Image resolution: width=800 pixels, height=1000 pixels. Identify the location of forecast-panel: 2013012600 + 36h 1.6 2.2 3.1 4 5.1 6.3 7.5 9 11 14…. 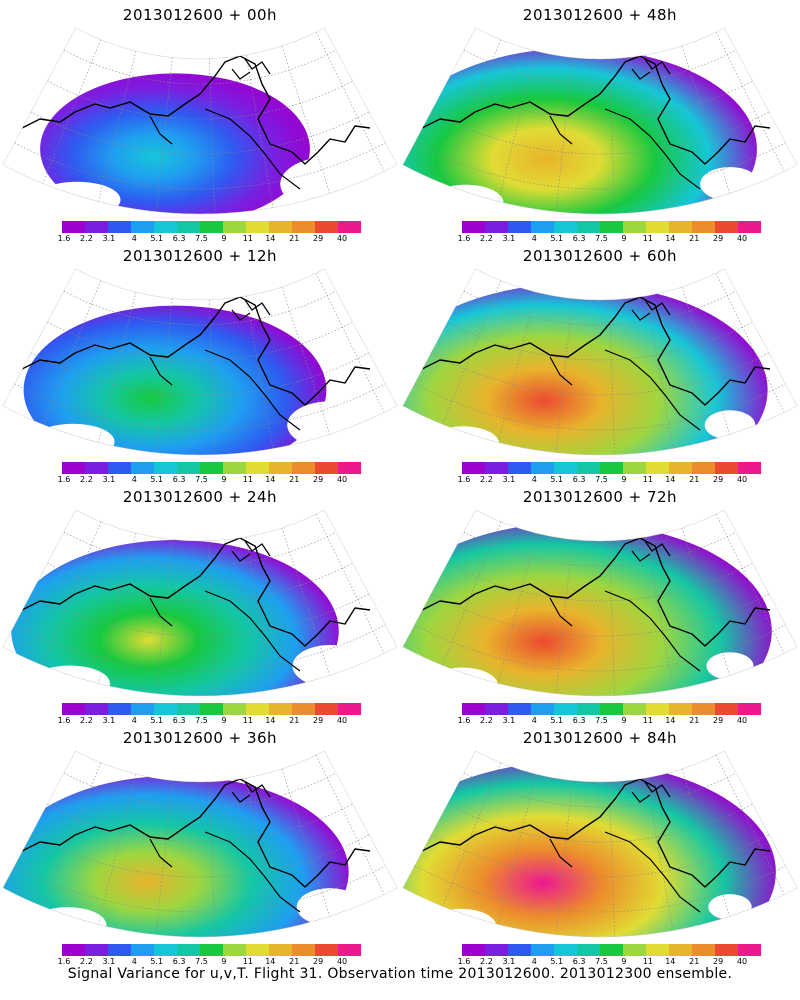
(200, 844).